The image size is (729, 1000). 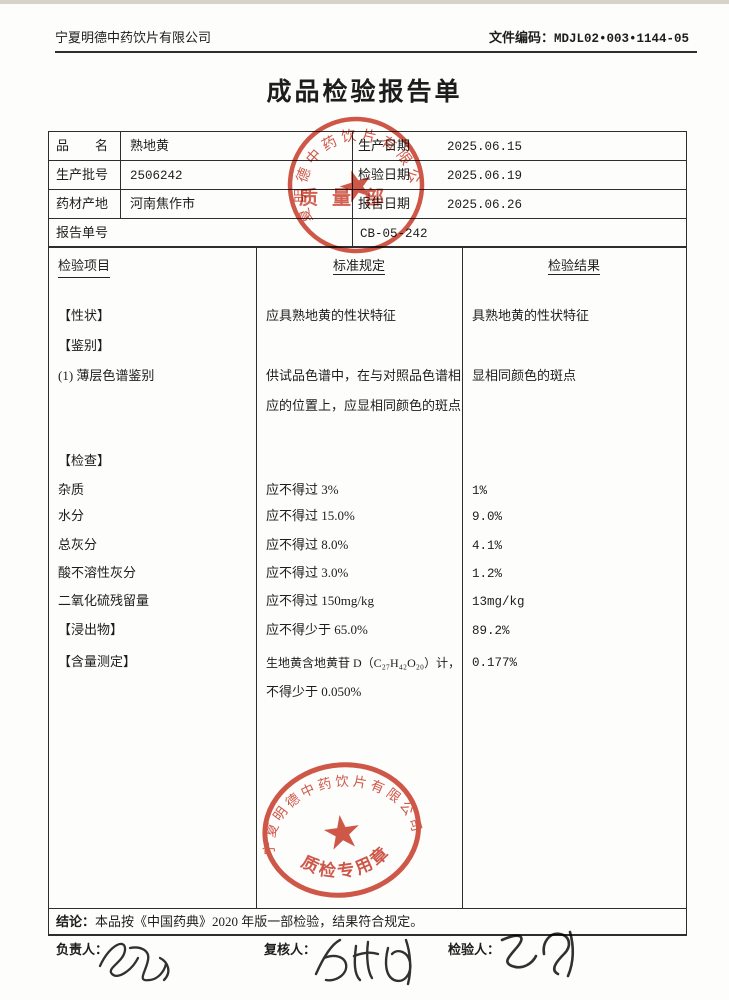 I want to click on qc-special-stamp: 宁夏明德中药饮片有限公司 质检专用章 ★, so click(x=341, y=830).